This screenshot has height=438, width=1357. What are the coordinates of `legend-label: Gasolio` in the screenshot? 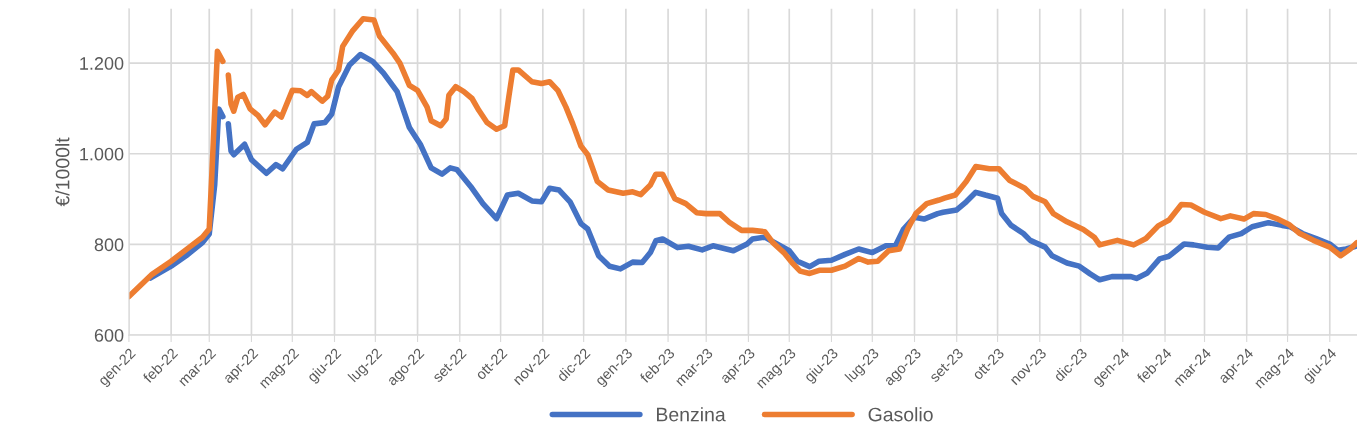 It's located at (900, 414).